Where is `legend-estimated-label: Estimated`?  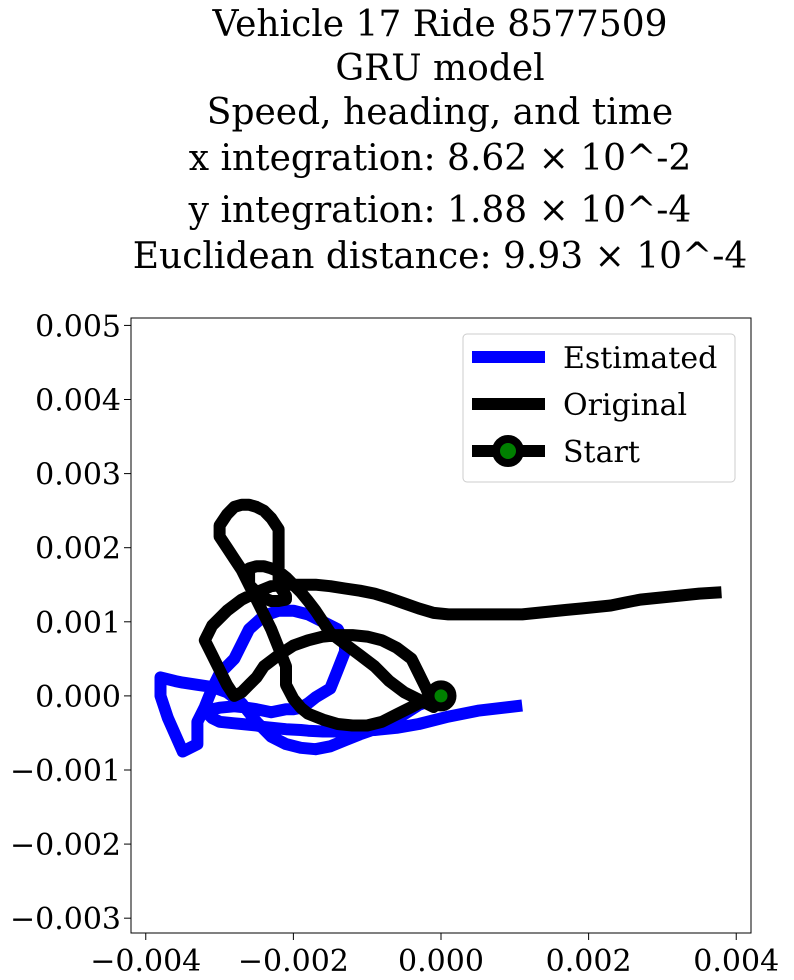 legend-estimated-label: Estimated is located at coordinates (640, 358).